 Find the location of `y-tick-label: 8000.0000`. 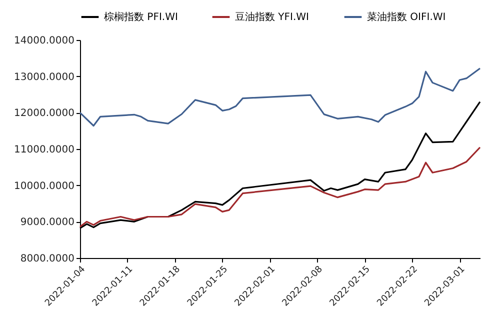

y-tick-label: 8000.0000 is located at coordinates (47, 259).